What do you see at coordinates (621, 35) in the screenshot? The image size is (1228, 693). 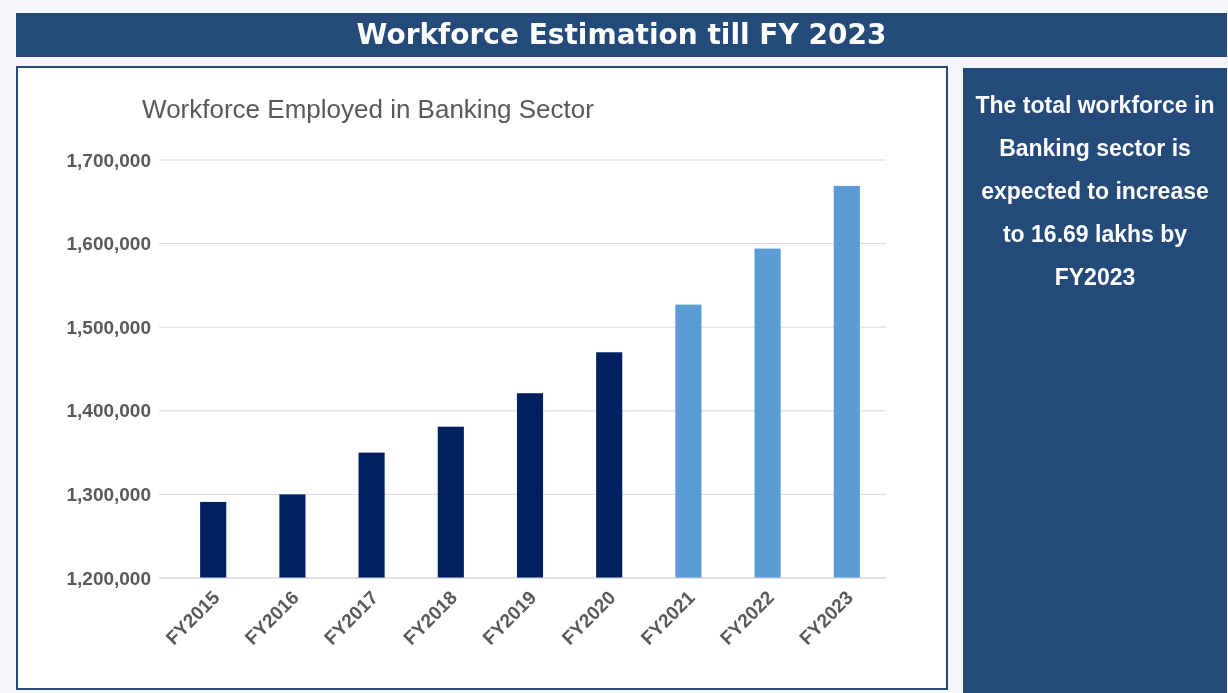 I see `chart-title: Workforce Estimation till FY 2023` at bounding box center [621, 35].